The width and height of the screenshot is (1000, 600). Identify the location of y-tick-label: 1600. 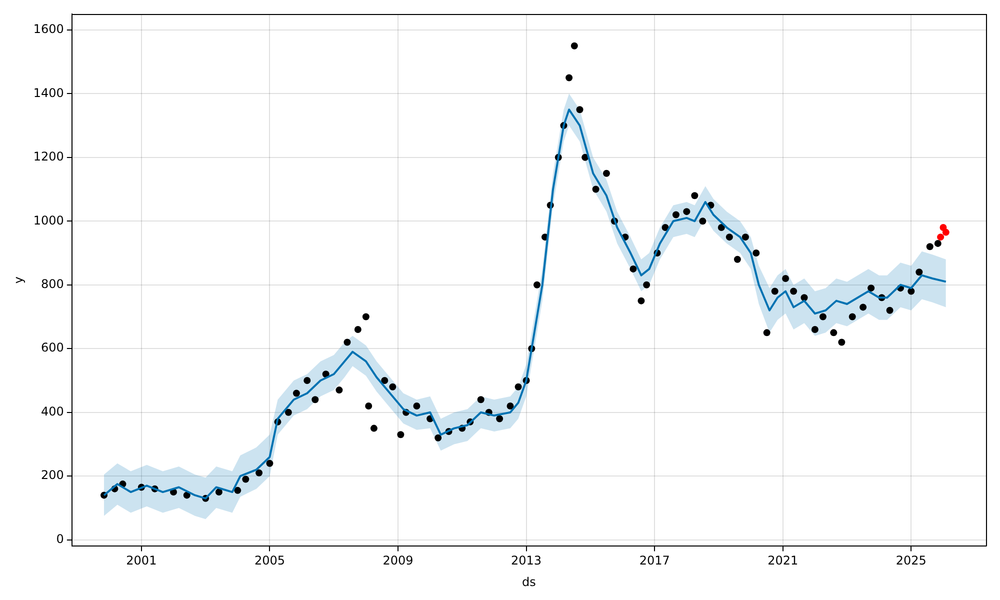
(48, 29).